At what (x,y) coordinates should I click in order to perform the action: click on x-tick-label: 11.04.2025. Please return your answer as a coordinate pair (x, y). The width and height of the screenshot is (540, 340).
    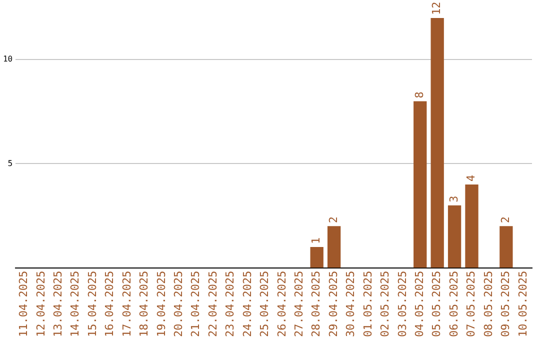
    Looking at the image, I should click on (23, 304).